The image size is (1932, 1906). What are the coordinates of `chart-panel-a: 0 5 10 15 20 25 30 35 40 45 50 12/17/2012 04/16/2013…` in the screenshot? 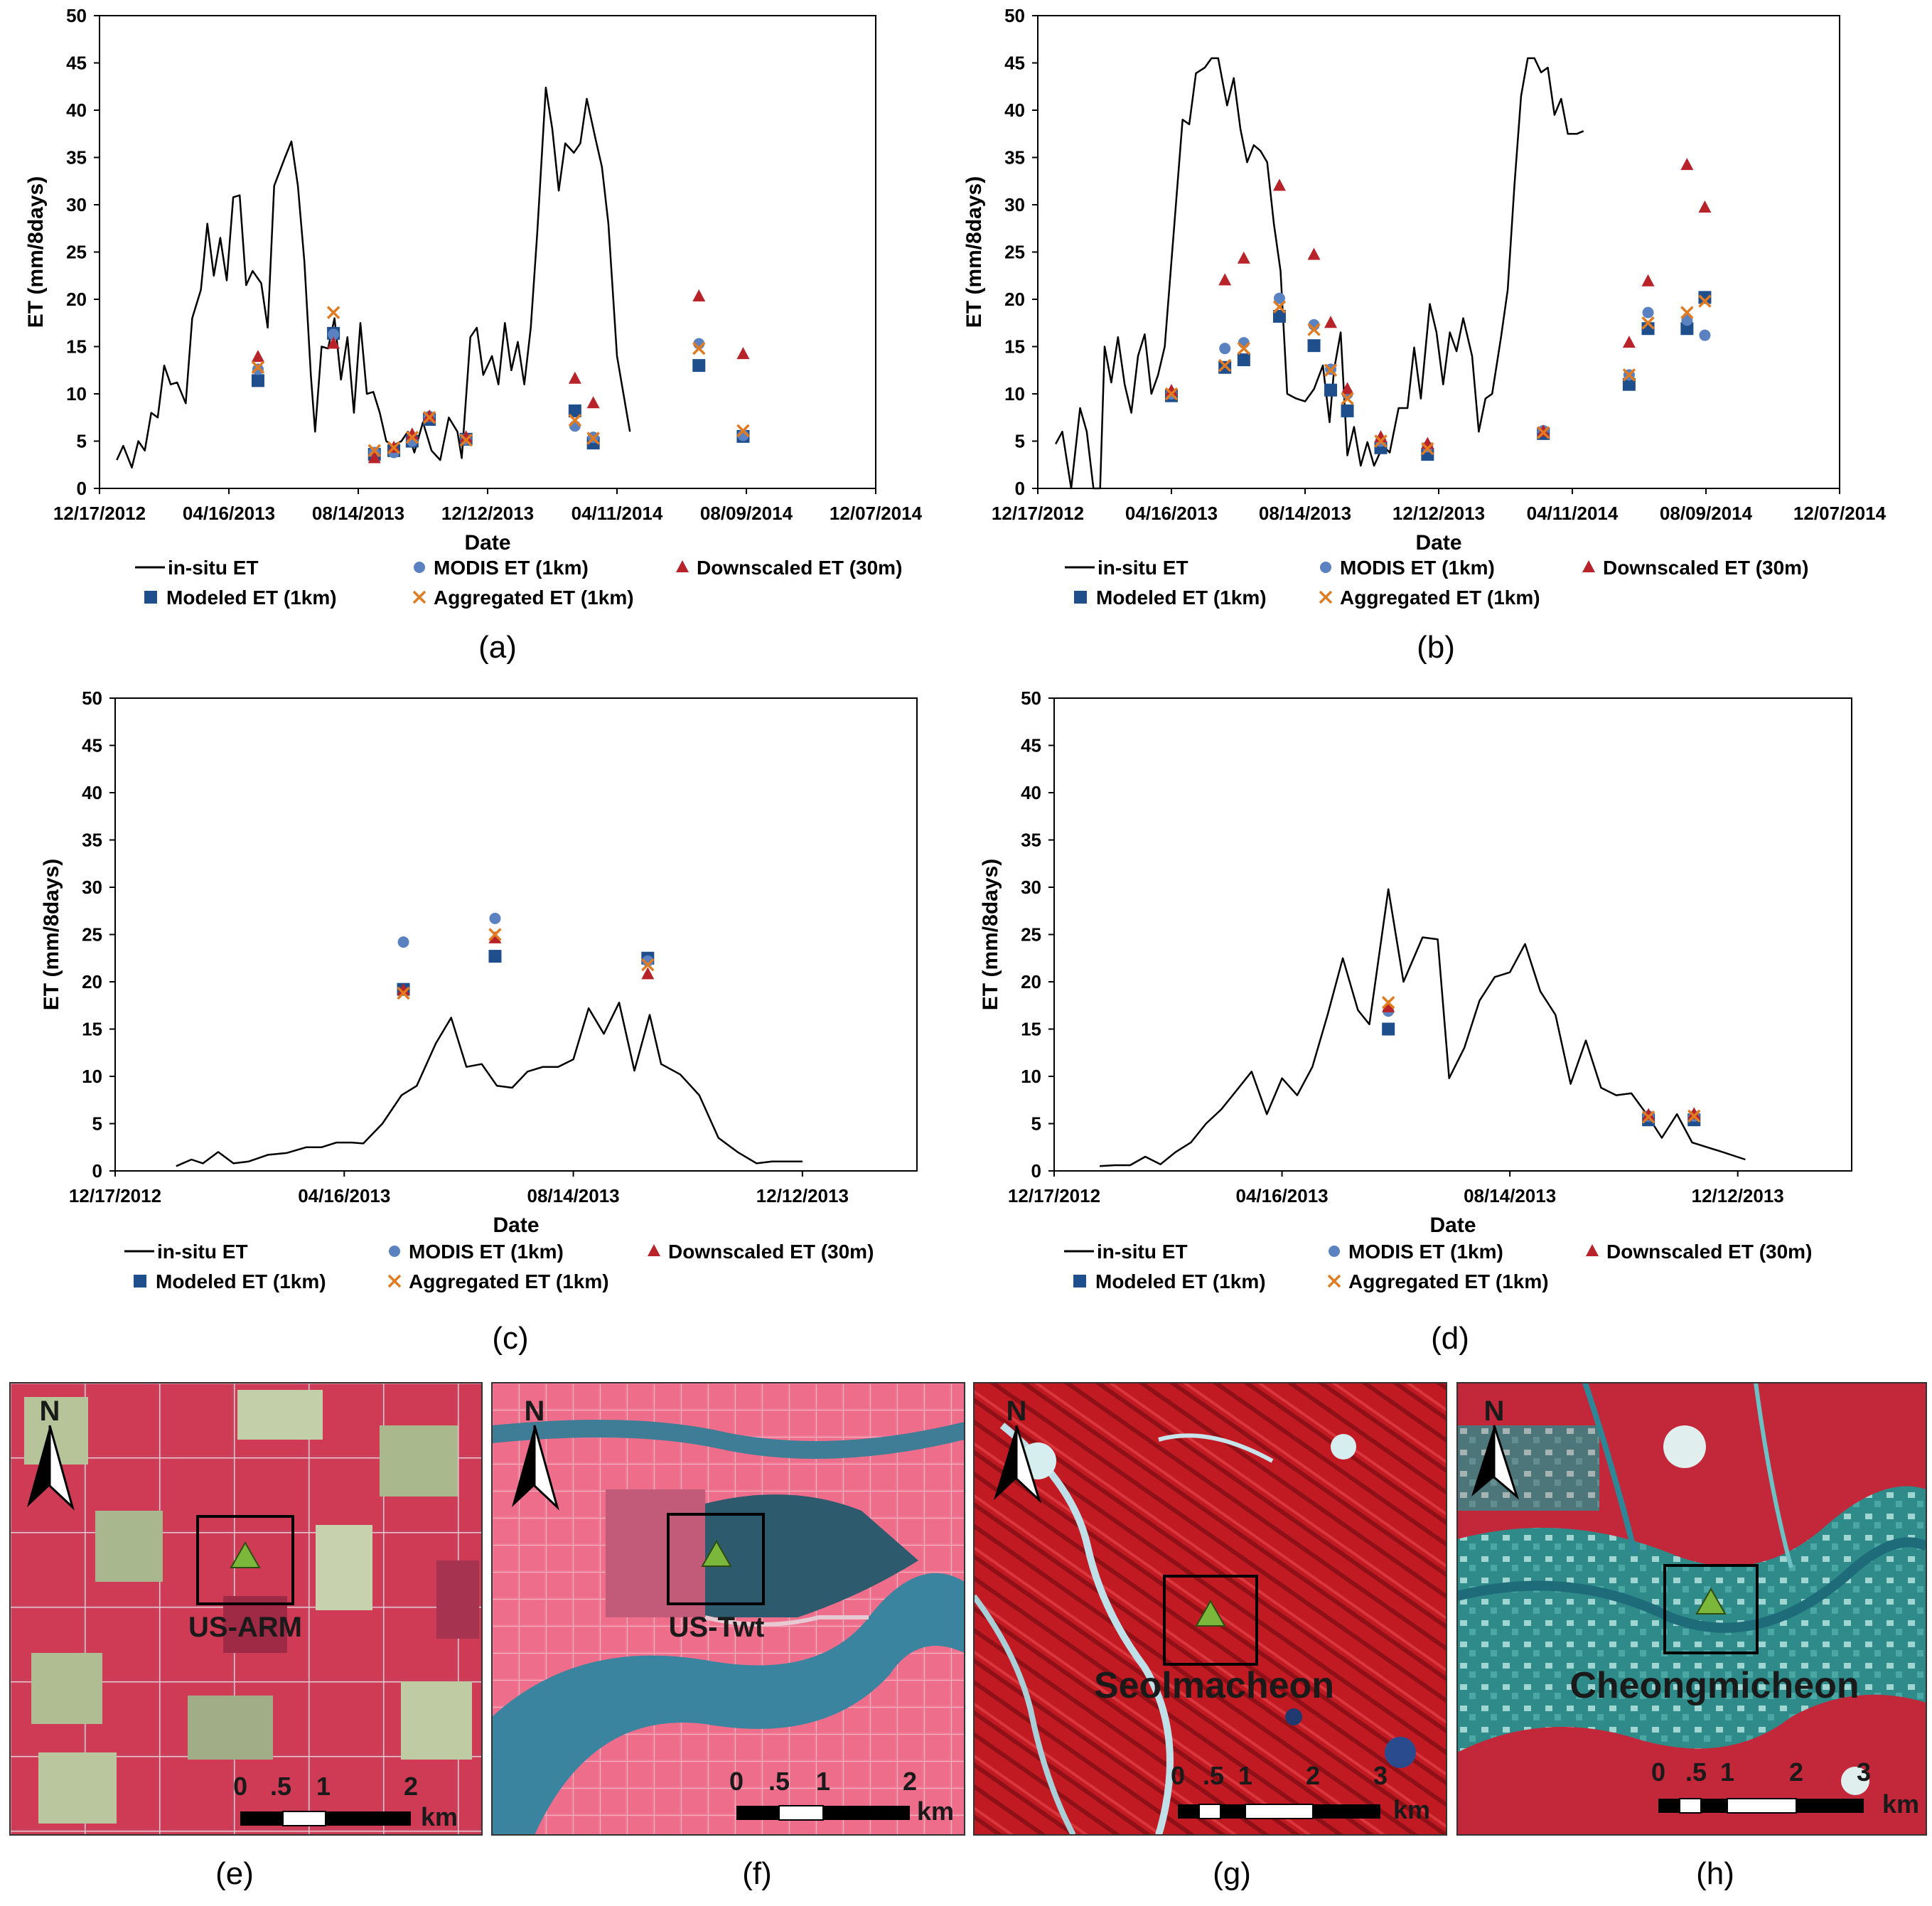 It's located at (473, 307).